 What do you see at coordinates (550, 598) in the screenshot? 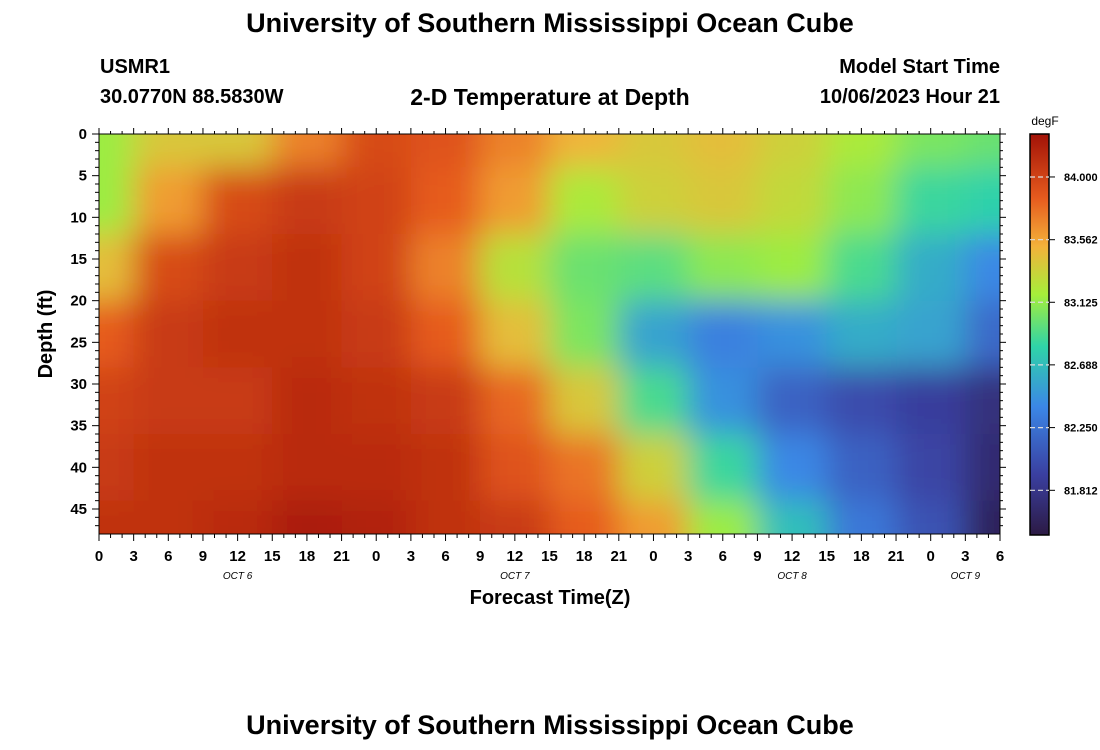
I see `x-axis-label: Forecast Time(Z)` at bounding box center [550, 598].